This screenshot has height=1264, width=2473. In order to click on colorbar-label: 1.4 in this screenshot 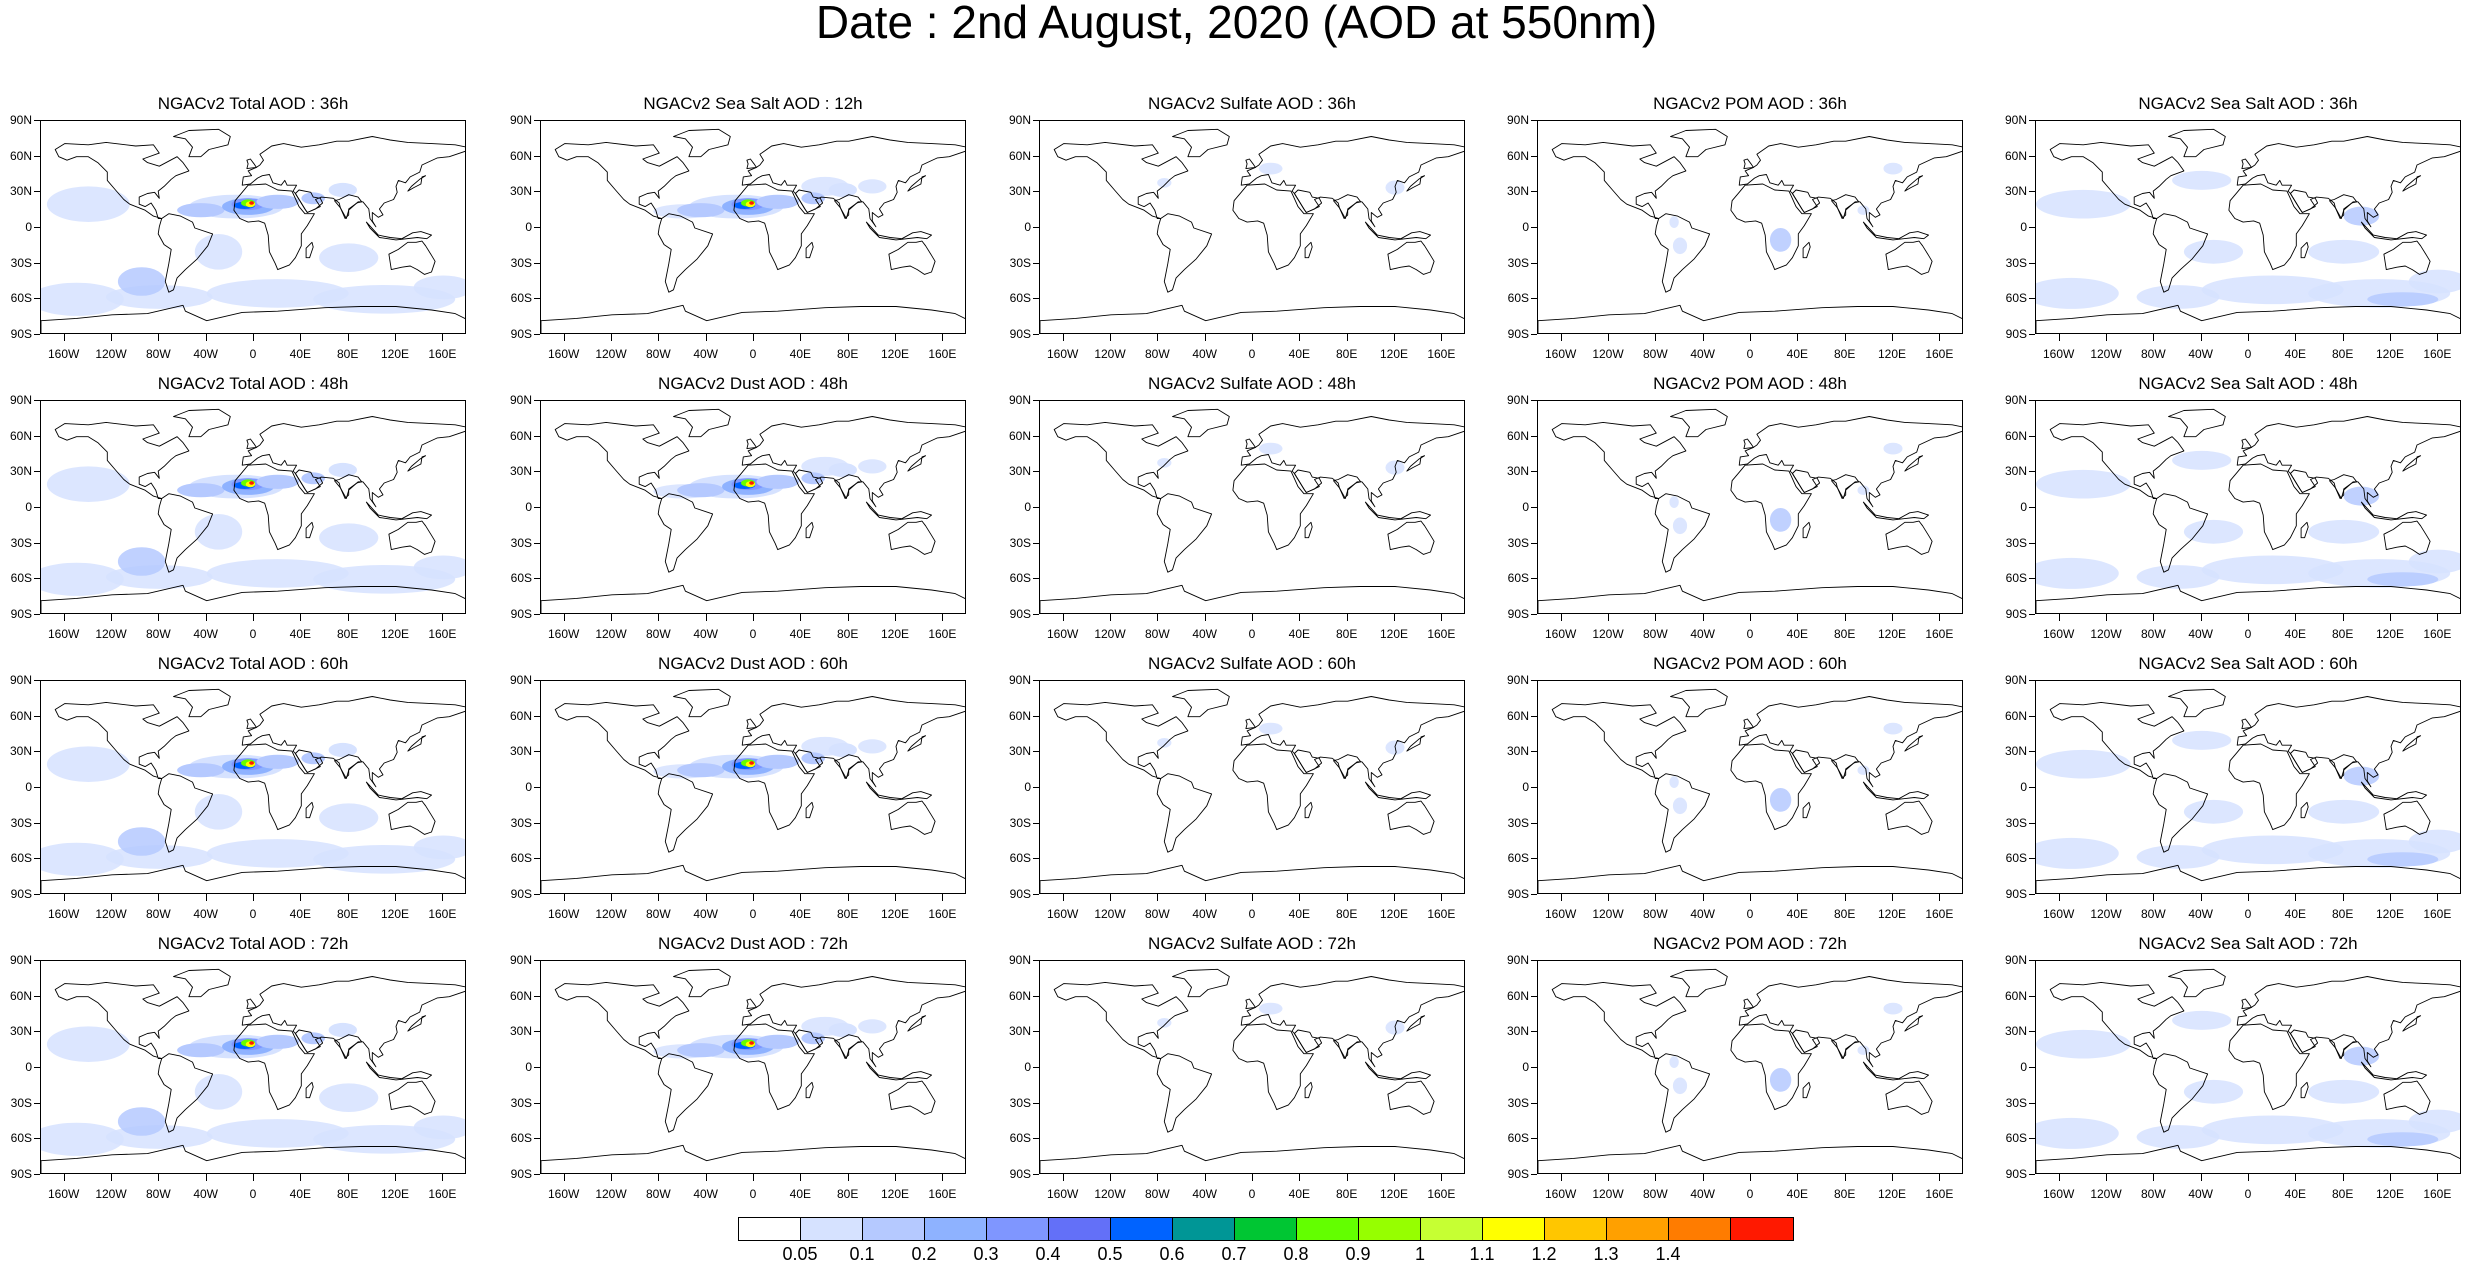, I will do `click(1668, 1254)`.